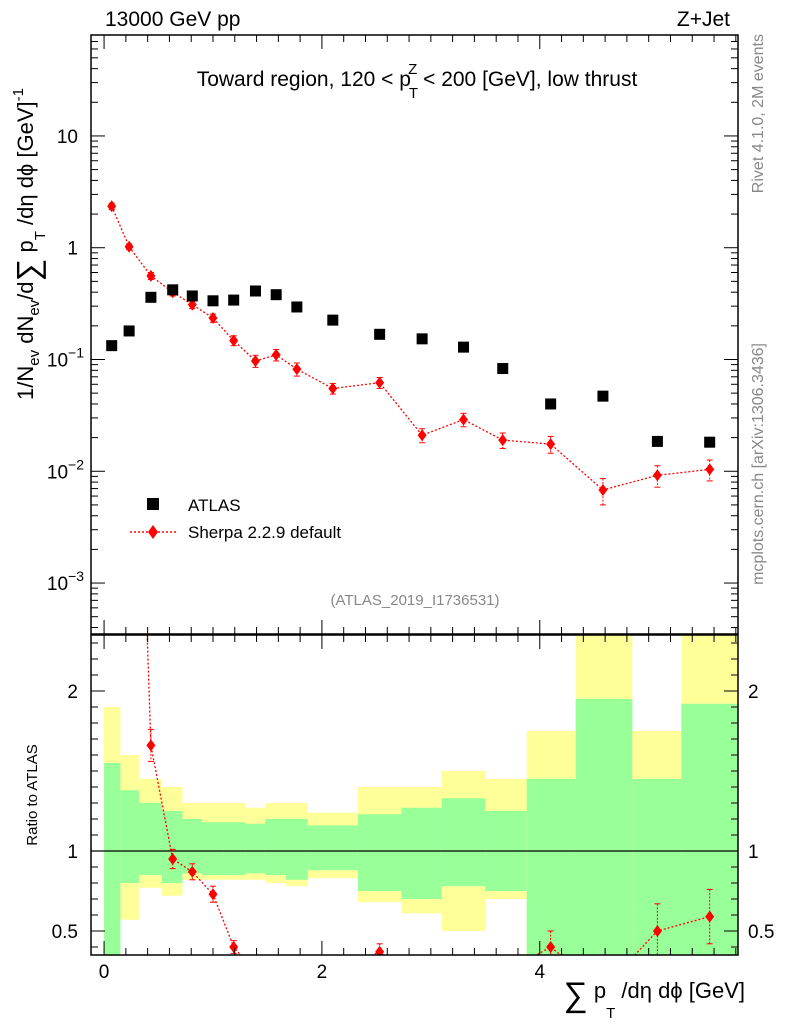 The image size is (786, 1024). What do you see at coordinates (72, 249) in the screenshot?
I see `y-tick-label: 1` at bounding box center [72, 249].